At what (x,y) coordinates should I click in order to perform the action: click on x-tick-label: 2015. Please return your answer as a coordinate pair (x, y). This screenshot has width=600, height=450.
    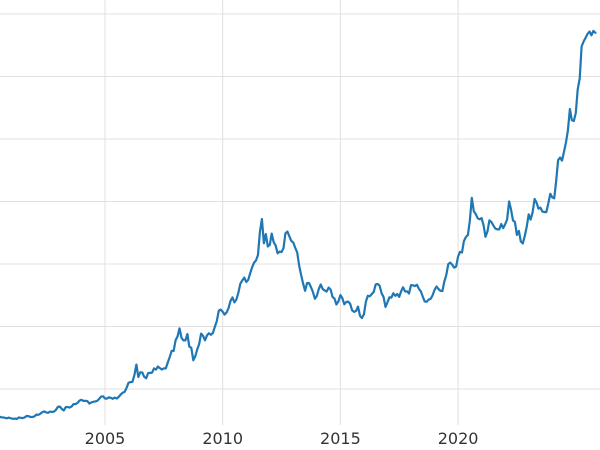
    Looking at the image, I should click on (340, 438).